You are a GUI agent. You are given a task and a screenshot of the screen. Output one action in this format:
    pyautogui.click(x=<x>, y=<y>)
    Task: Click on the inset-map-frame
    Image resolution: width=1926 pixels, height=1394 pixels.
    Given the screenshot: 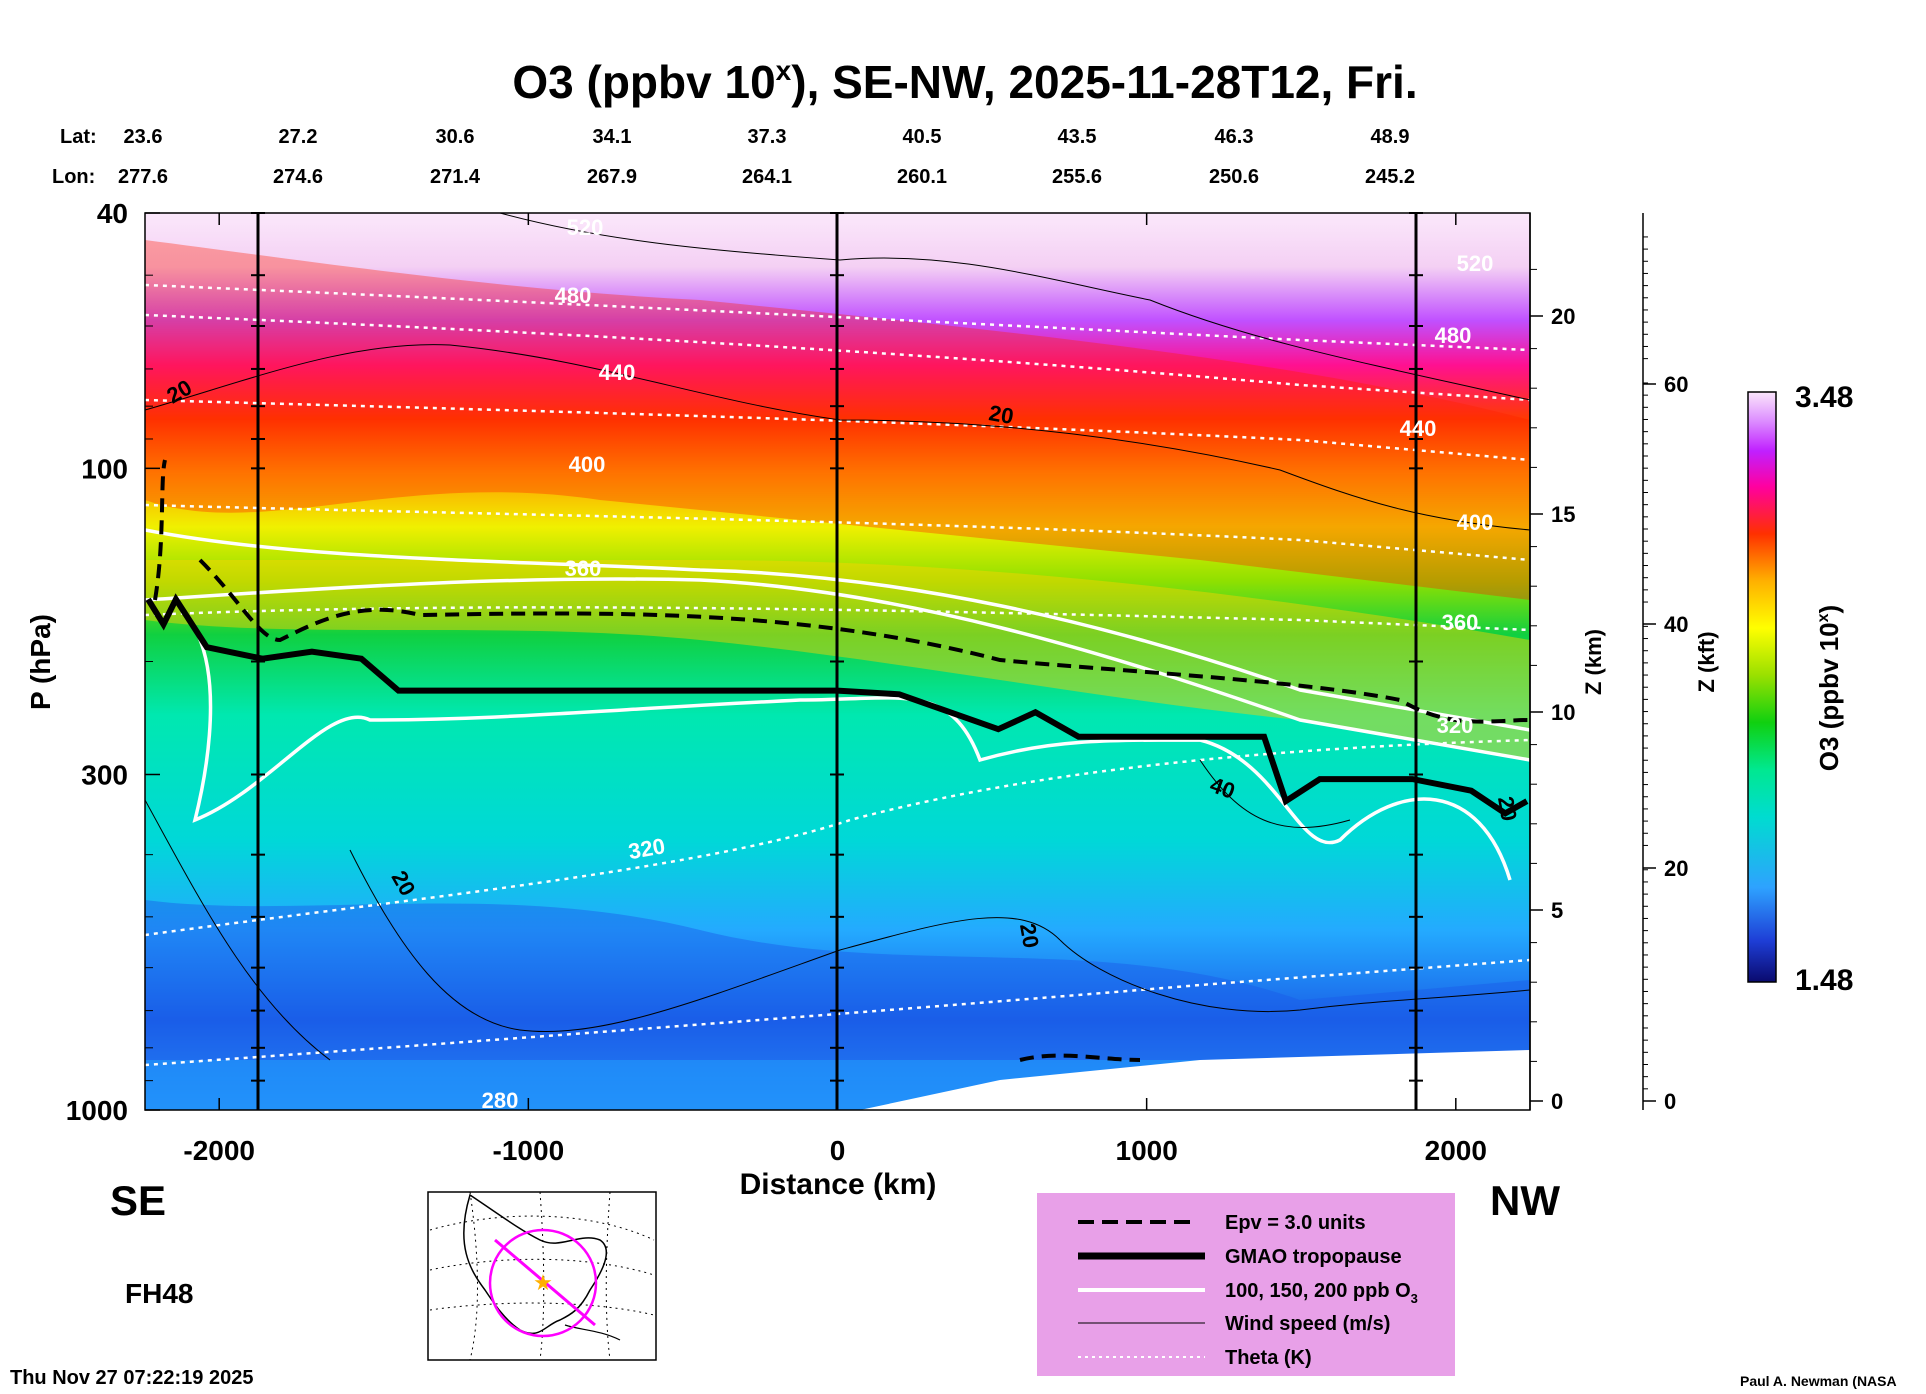 What is the action you would take?
    pyautogui.click(x=542, y=1276)
    